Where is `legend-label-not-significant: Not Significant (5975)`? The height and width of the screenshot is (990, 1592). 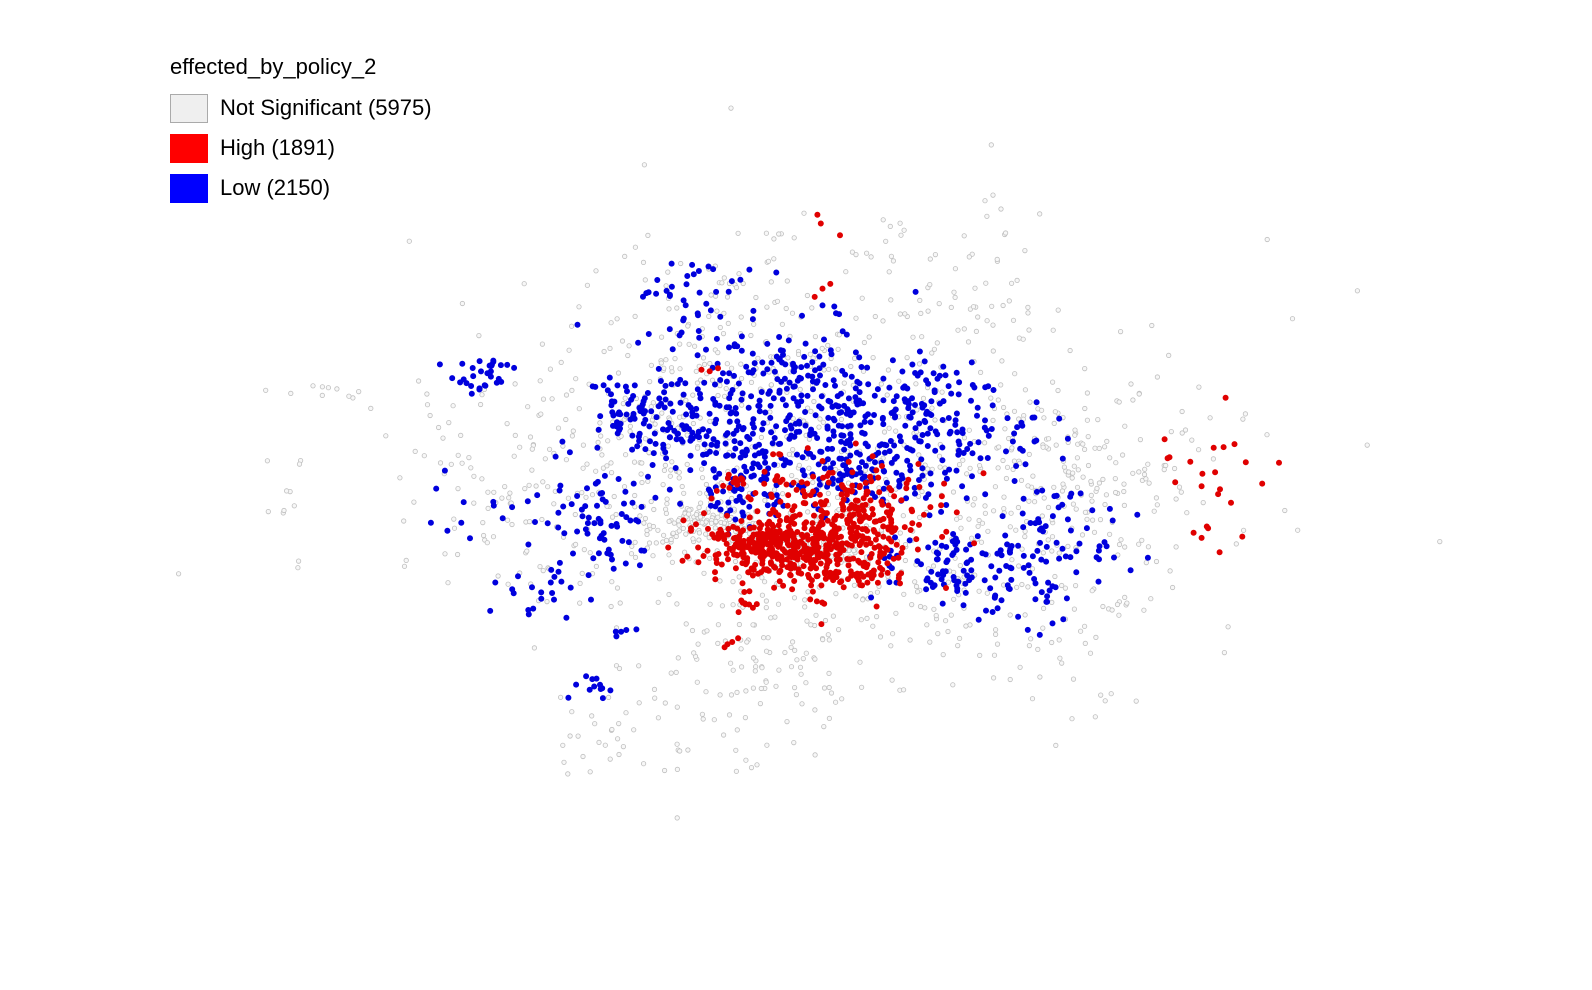
legend-label-not-significant: Not Significant (5975) is located at coordinates (326, 107).